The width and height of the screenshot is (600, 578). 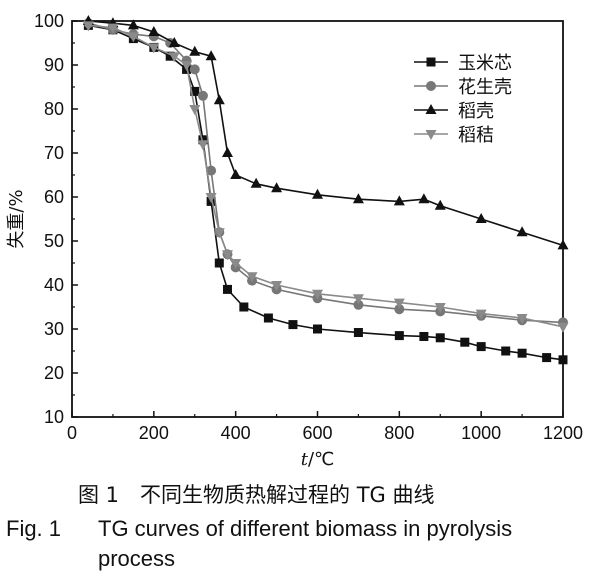 What do you see at coordinates (54, 109) in the screenshot?
I see `y-tick-label: 80` at bounding box center [54, 109].